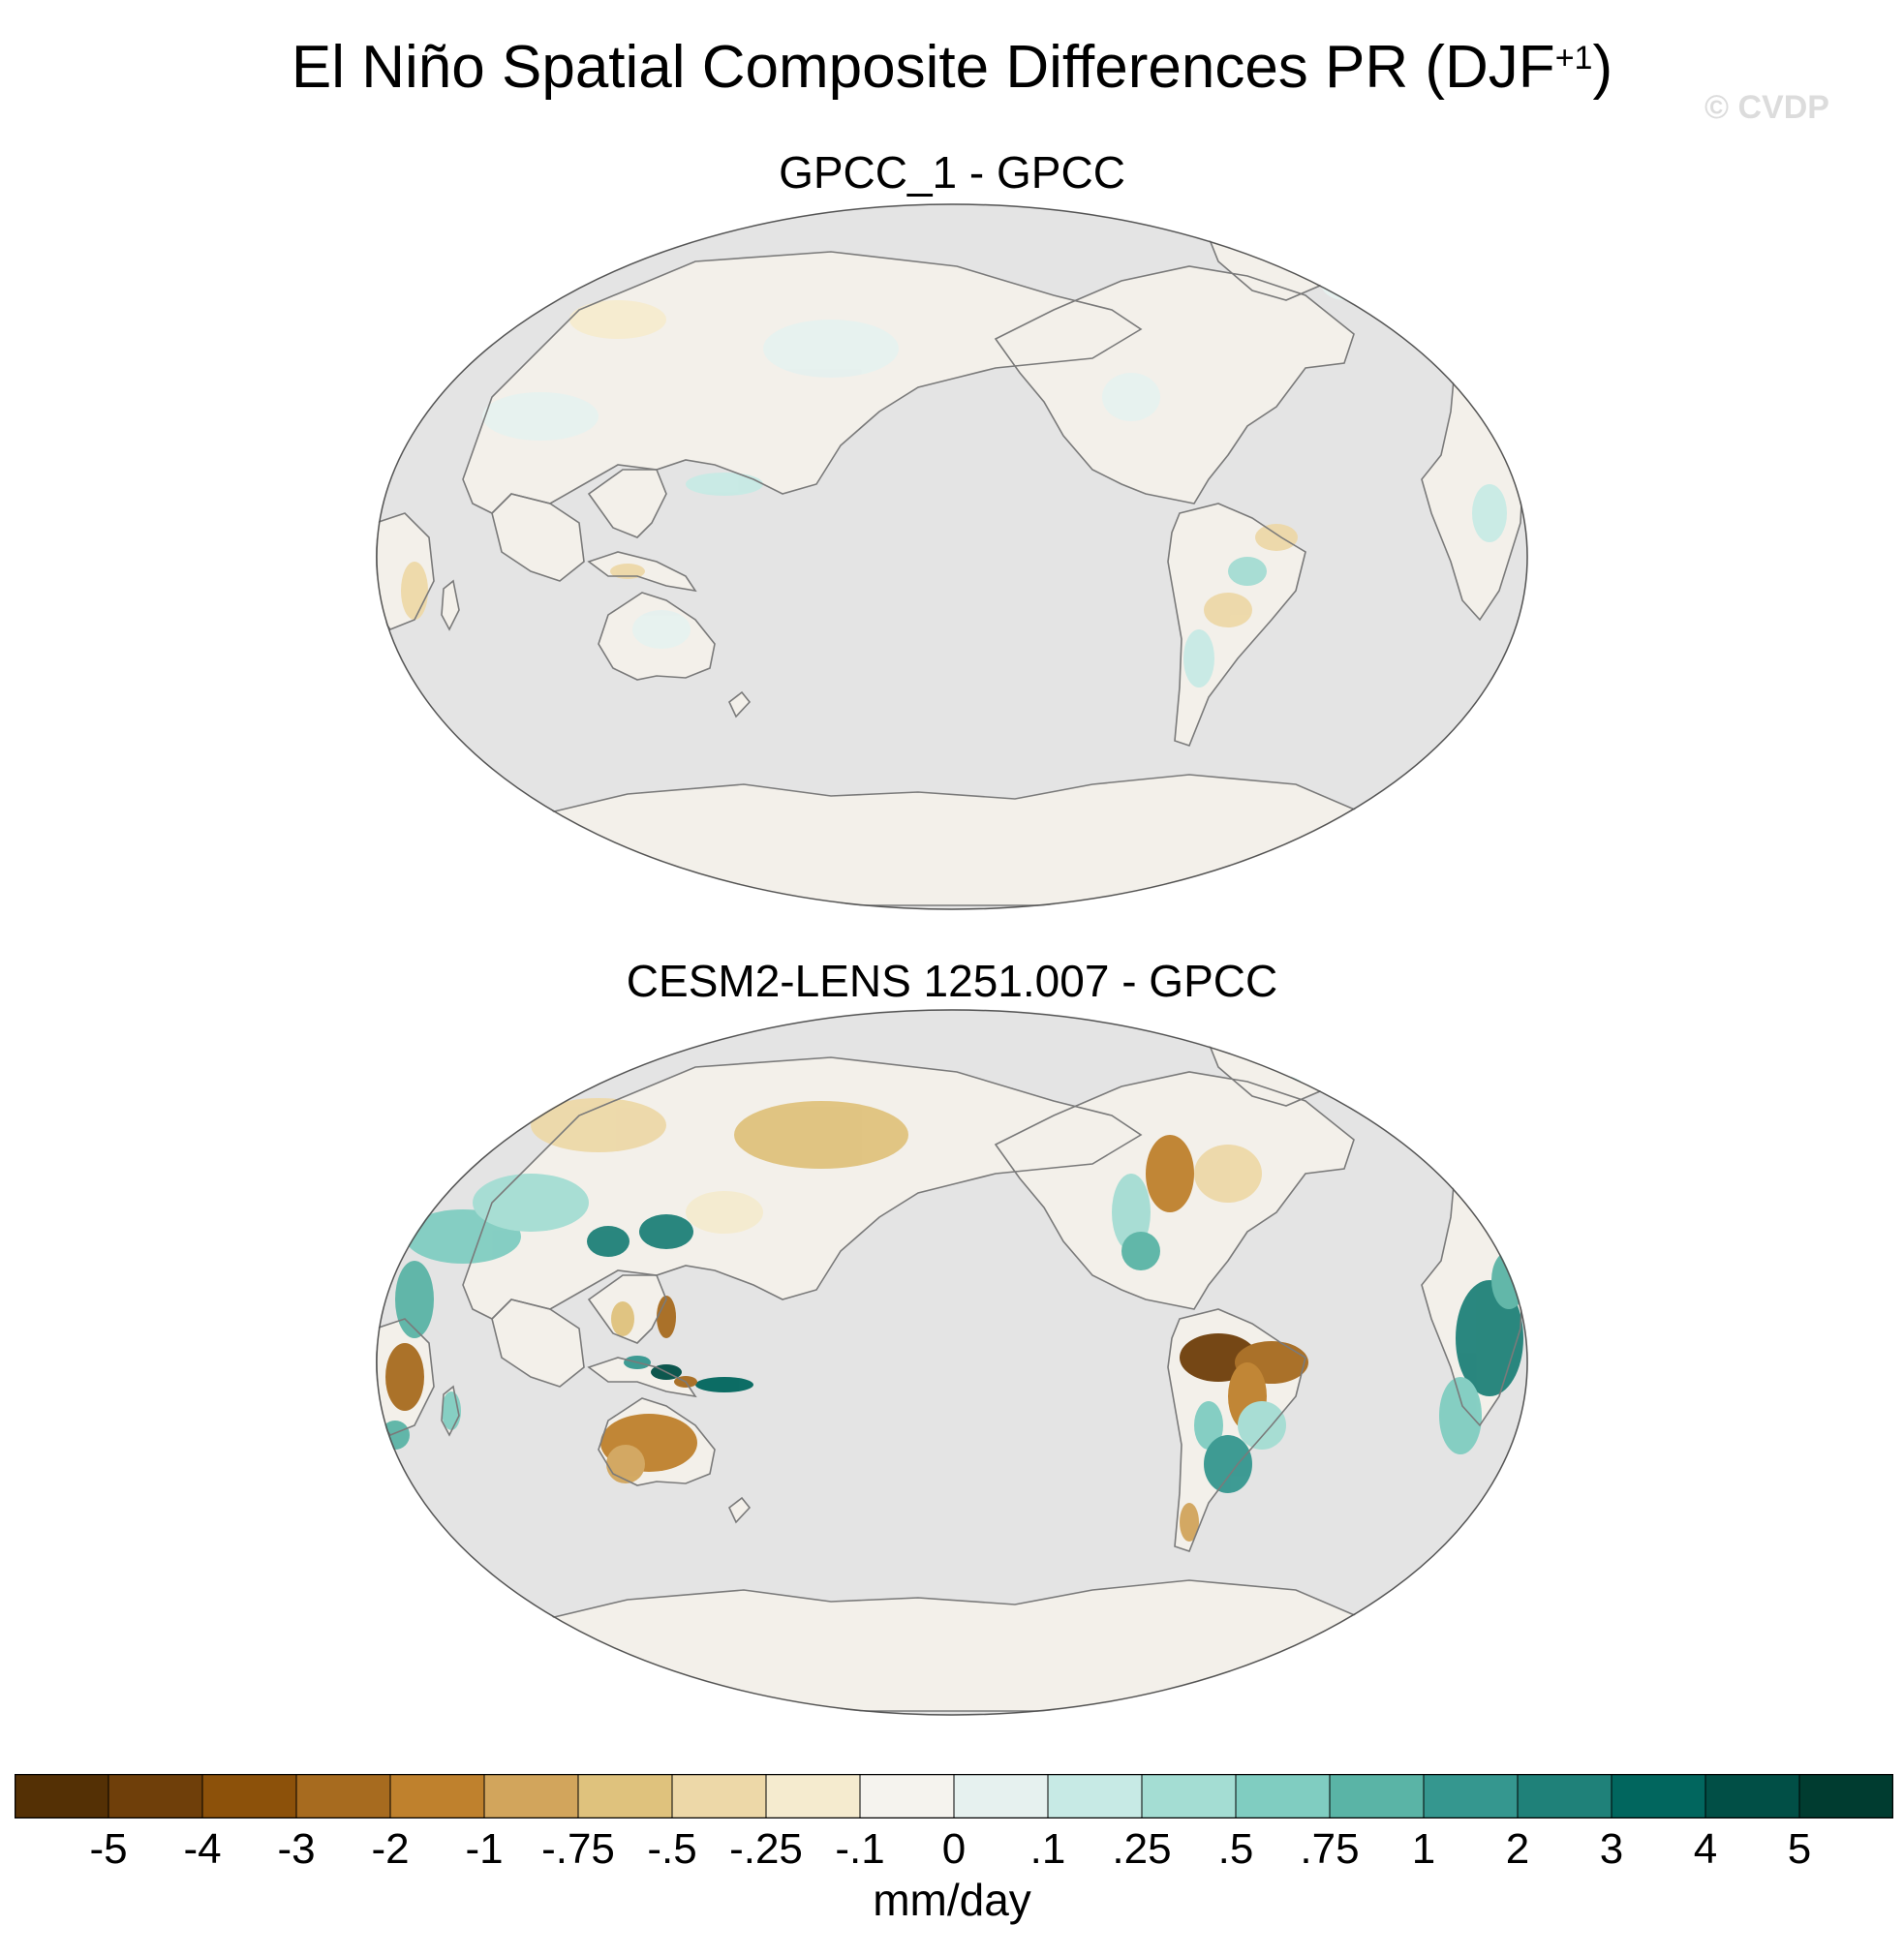  I want to click on cvdp-watermark: © CVDP, so click(1767, 107).